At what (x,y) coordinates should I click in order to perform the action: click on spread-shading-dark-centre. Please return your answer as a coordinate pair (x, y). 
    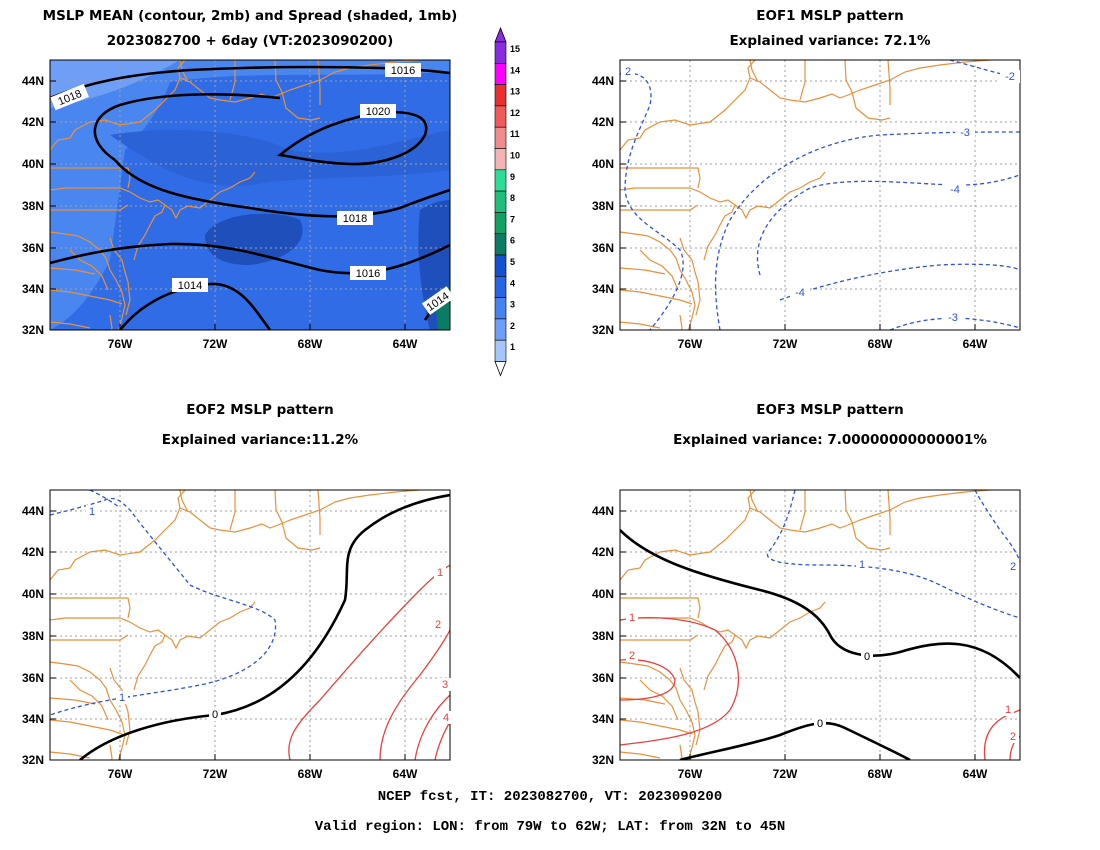
    Looking at the image, I should click on (254, 239).